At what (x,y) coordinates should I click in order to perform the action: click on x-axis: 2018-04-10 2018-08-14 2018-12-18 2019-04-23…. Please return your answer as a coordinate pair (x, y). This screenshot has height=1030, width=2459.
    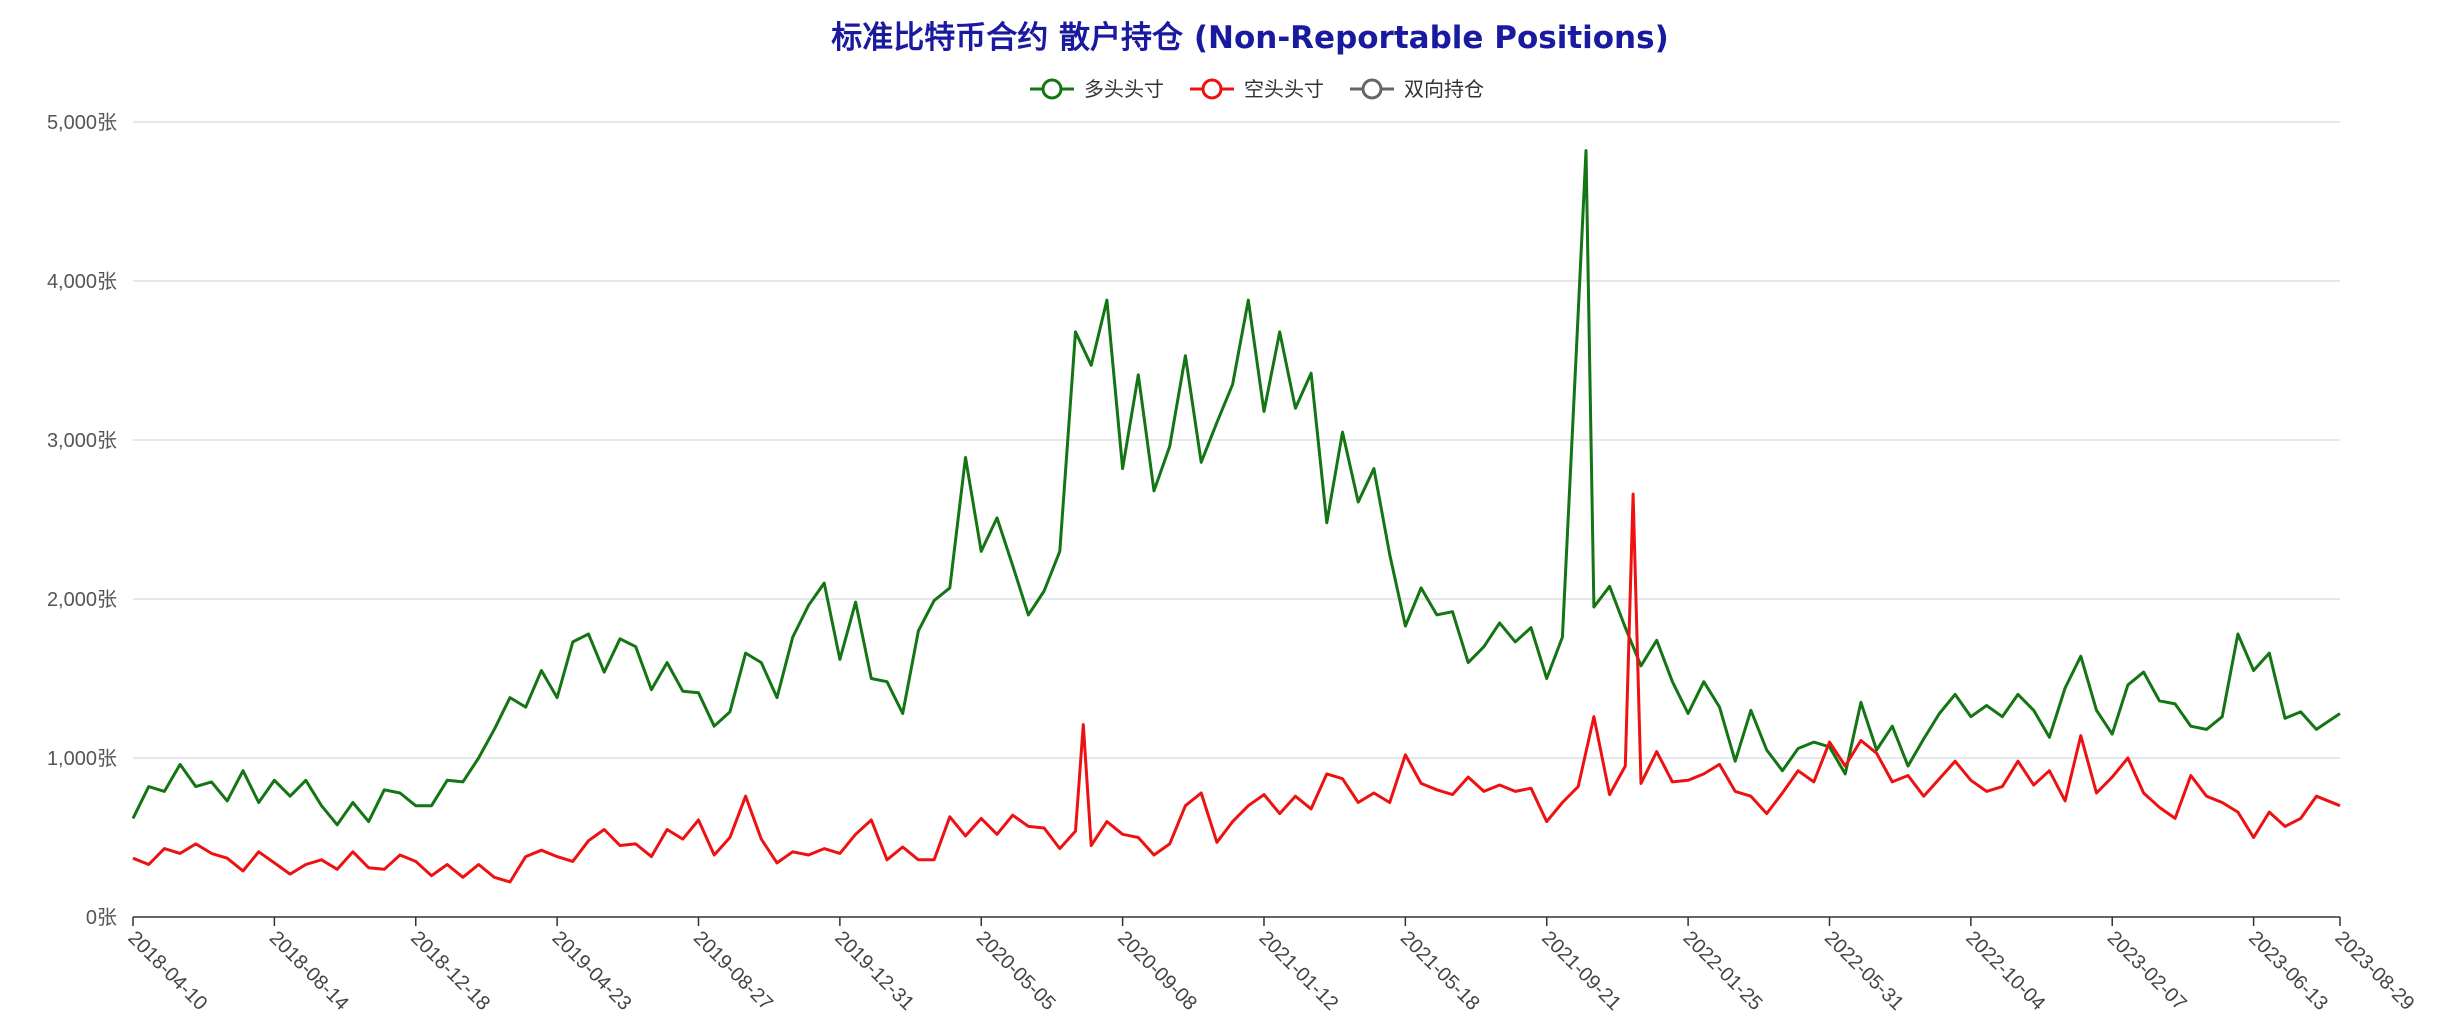
    Looking at the image, I should click on (1270, 965).